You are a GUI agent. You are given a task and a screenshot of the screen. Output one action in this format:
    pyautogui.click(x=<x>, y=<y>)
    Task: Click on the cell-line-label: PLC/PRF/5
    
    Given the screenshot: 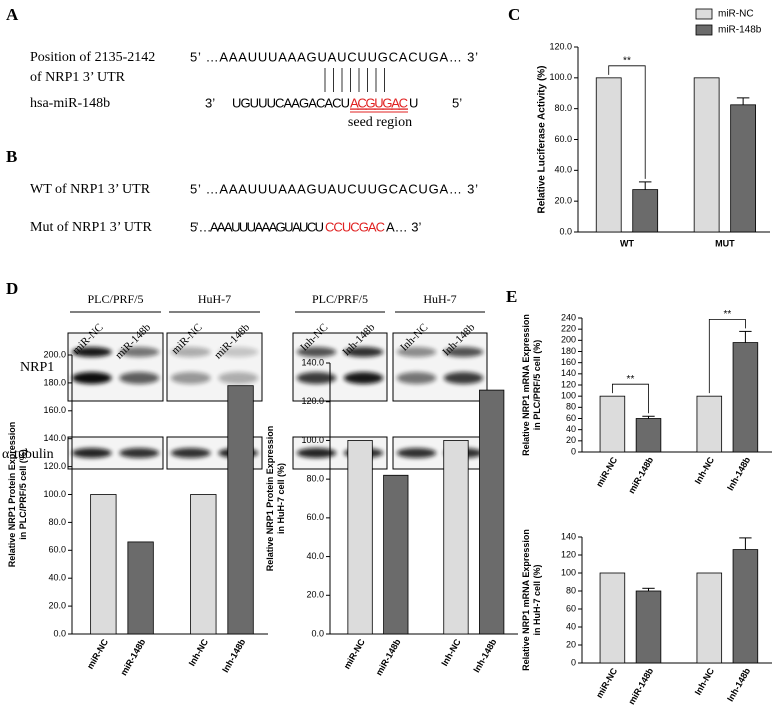 What is the action you would take?
    pyautogui.click(x=340, y=299)
    